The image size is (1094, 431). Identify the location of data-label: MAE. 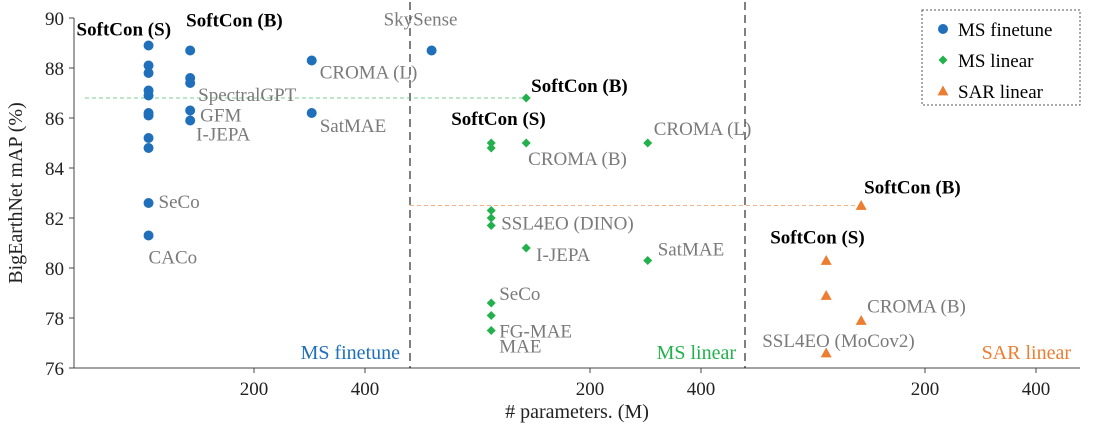
(520, 347).